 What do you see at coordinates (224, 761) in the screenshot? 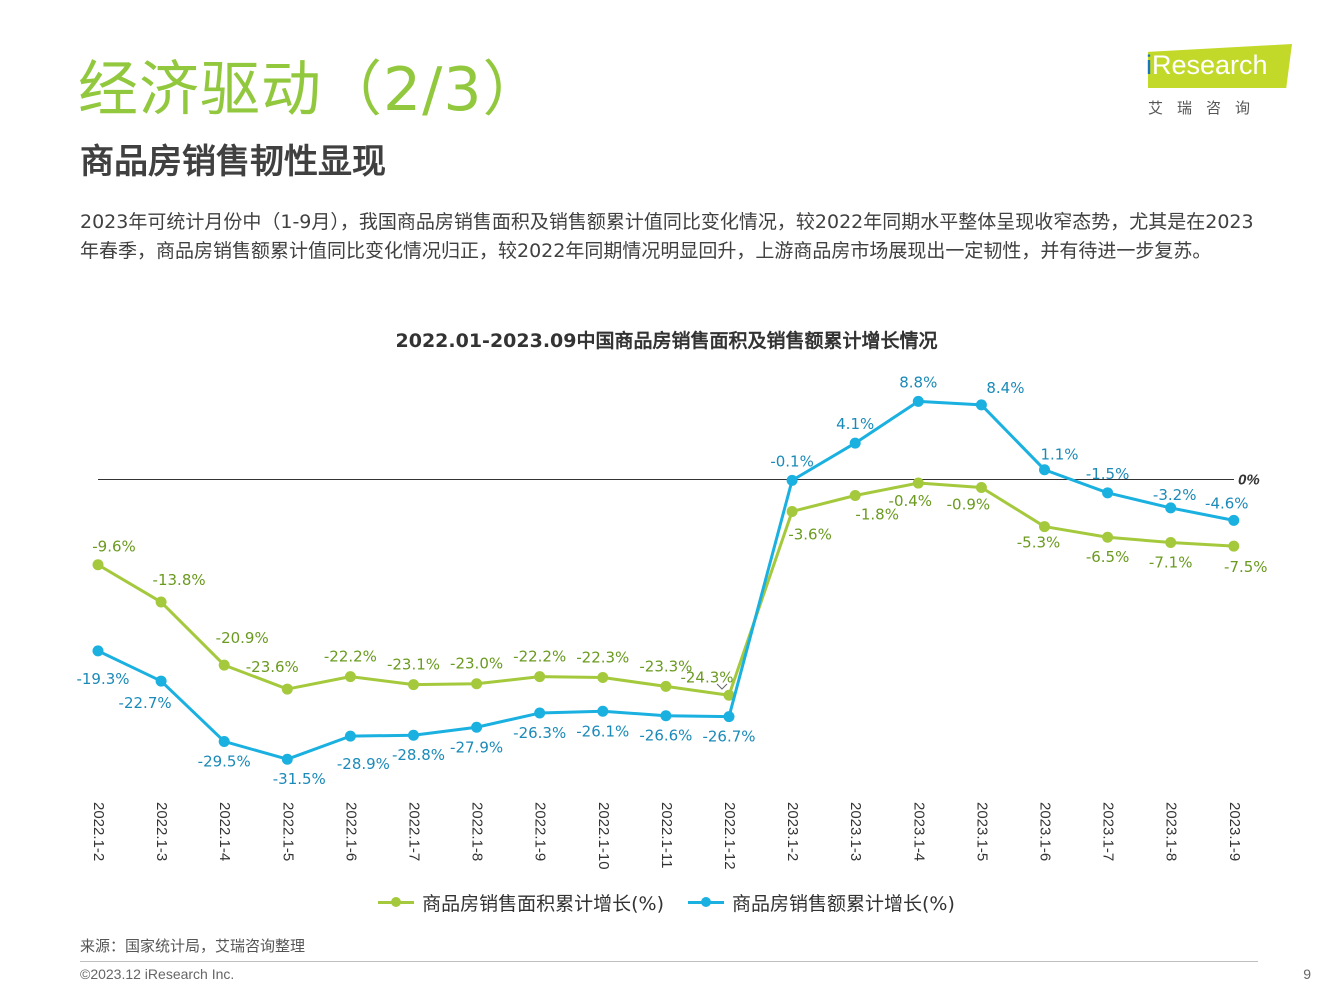
I see `data-label-1-2: -29.5%` at bounding box center [224, 761].